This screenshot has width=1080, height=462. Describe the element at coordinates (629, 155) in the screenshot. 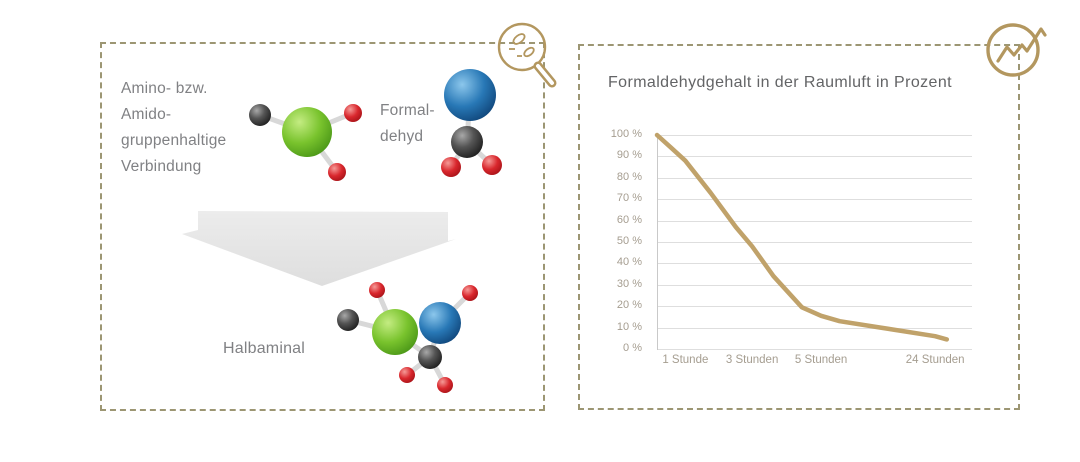

I see `y-tick-label: 90 %` at that location.